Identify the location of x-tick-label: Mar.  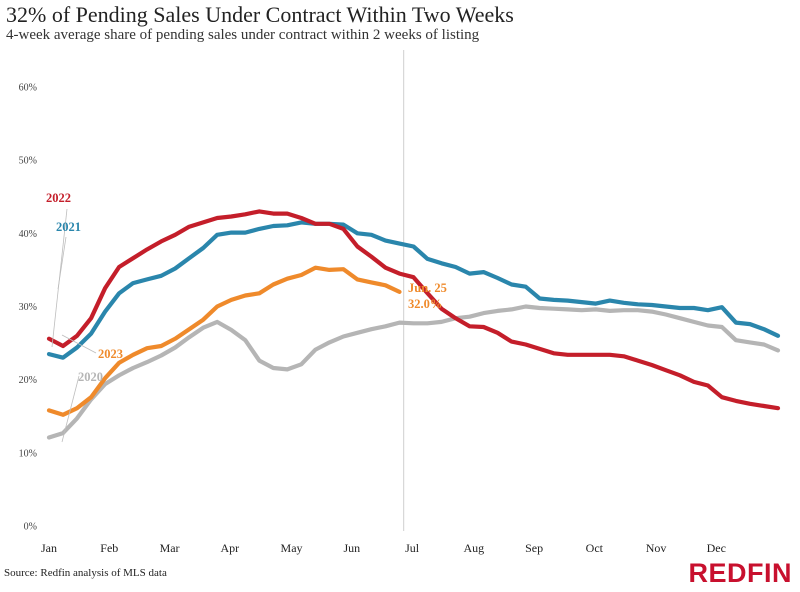
(170, 548).